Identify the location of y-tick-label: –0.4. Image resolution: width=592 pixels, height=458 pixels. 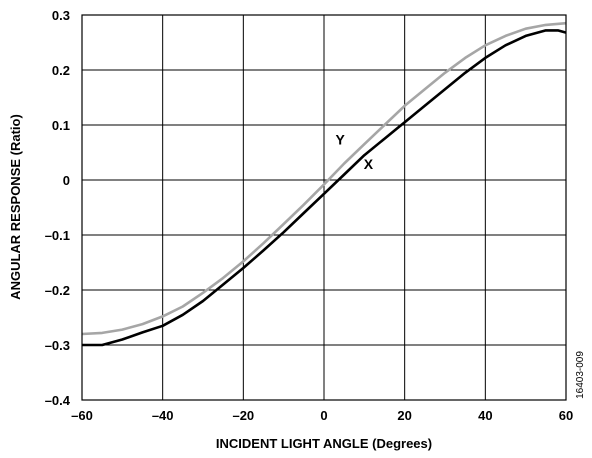
(58, 400).